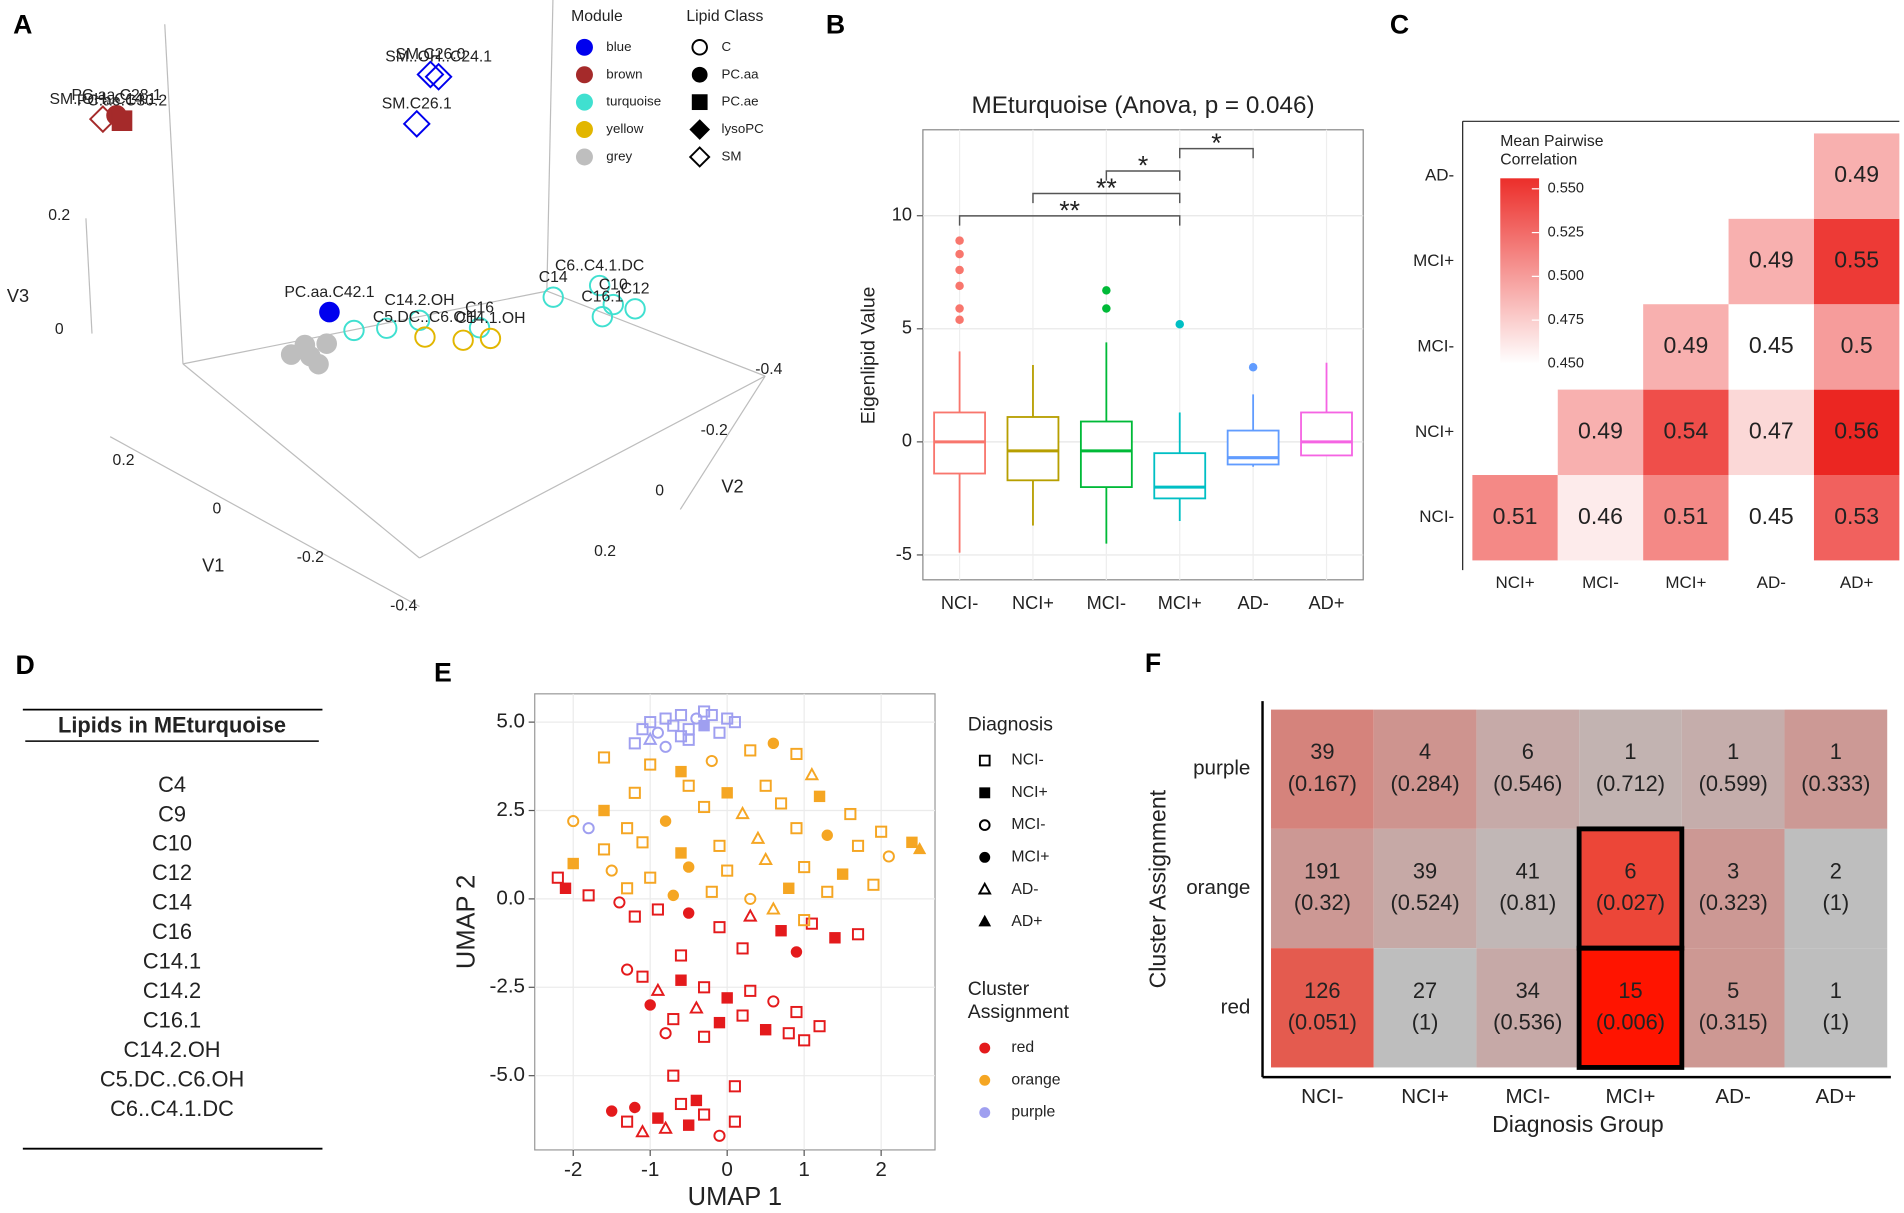 The height and width of the screenshot is (1213, 1904). Describe the element at coordinates (633, 101) in the screenshot. I see `legend-label: turquoise` at that location.